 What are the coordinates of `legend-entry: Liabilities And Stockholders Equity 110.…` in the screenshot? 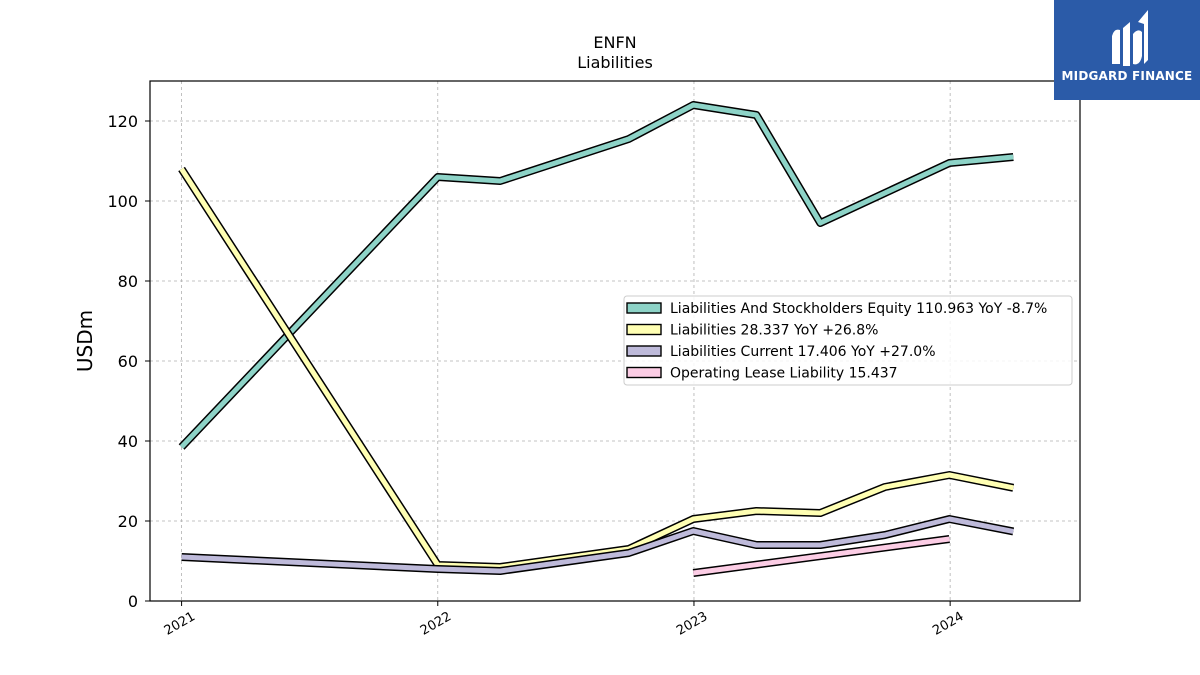 It's located at (858, 309).